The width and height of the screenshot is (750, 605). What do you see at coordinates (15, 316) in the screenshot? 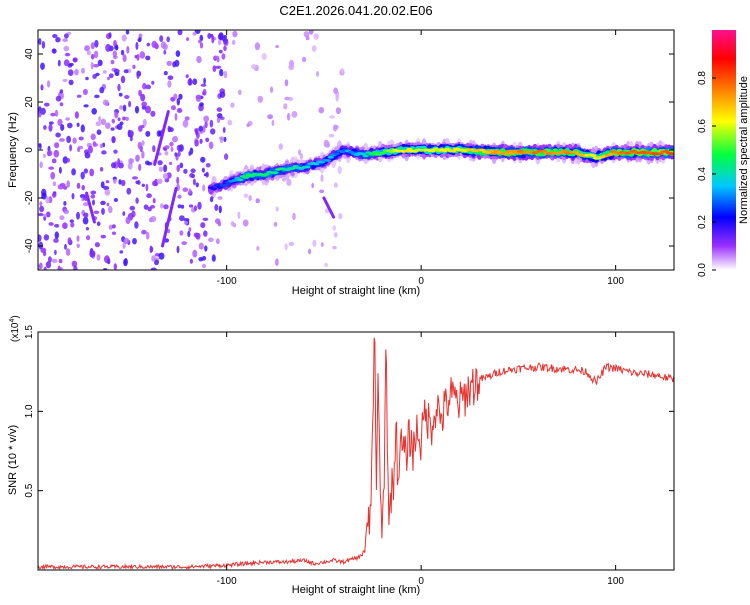
I see `snr-multiplier-close: )` at bounding box center [15, 316].